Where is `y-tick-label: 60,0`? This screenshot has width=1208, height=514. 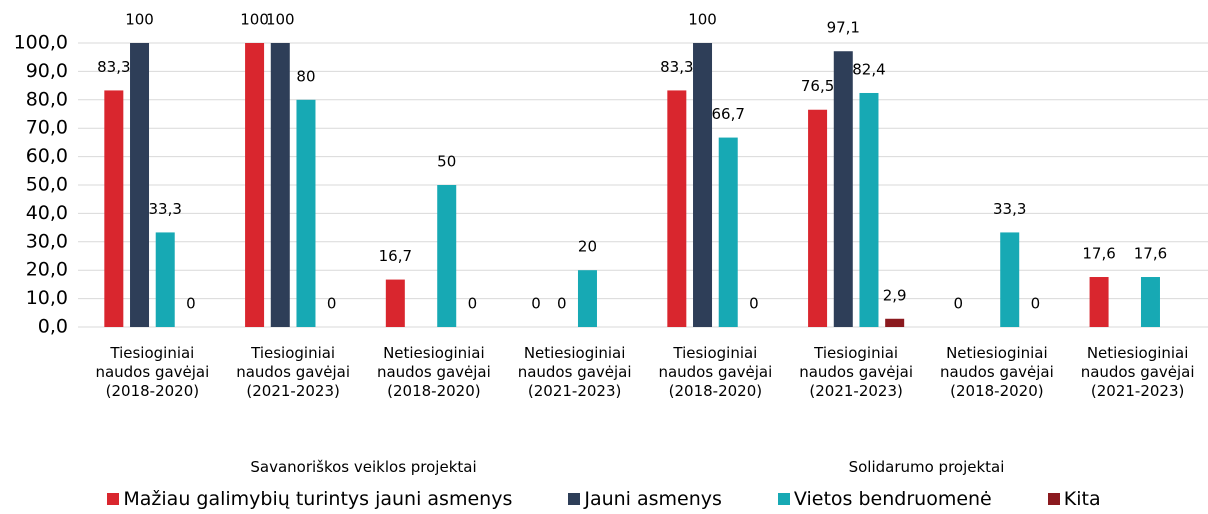 y-tick-label: 60,0 is located at coordinates (47, 156).